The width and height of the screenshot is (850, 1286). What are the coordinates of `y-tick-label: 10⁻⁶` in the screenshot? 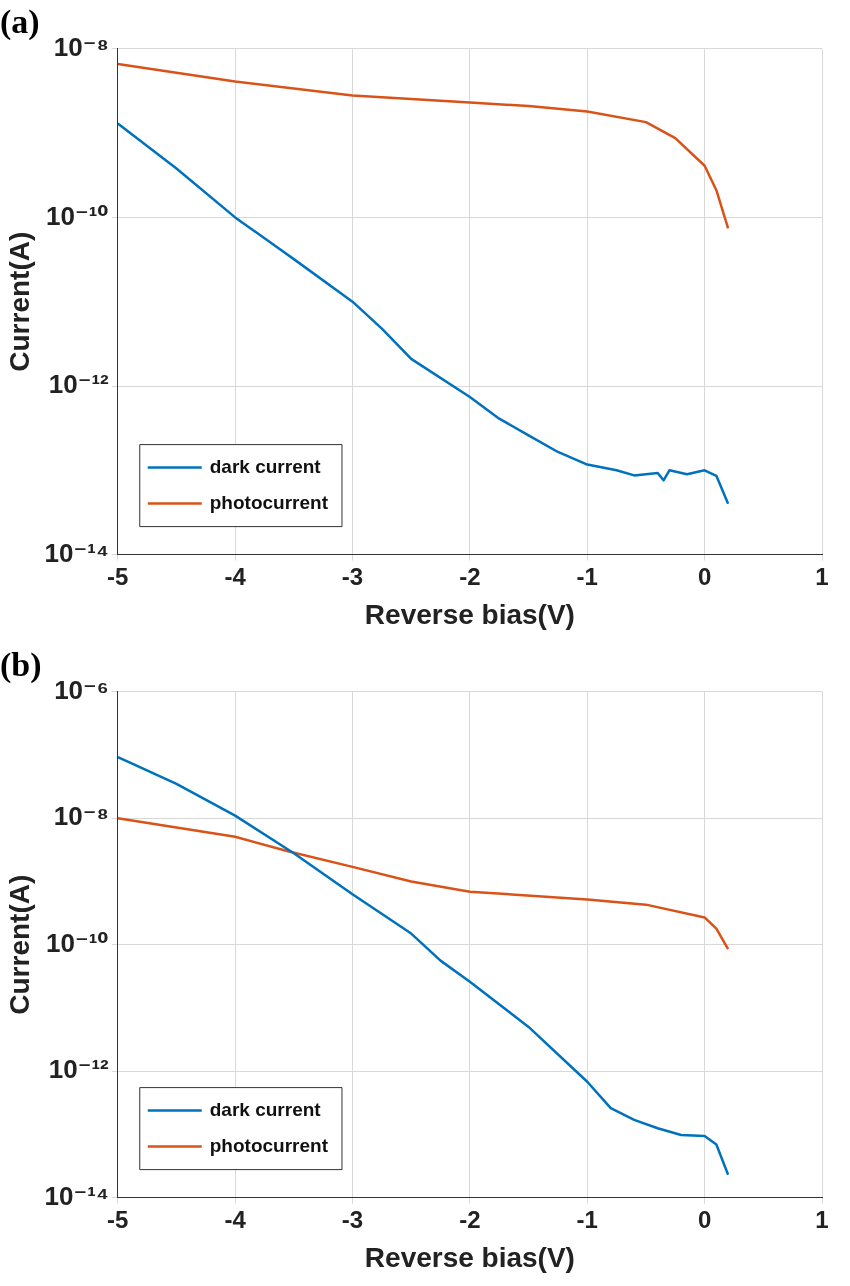 It's located at (81, 689).